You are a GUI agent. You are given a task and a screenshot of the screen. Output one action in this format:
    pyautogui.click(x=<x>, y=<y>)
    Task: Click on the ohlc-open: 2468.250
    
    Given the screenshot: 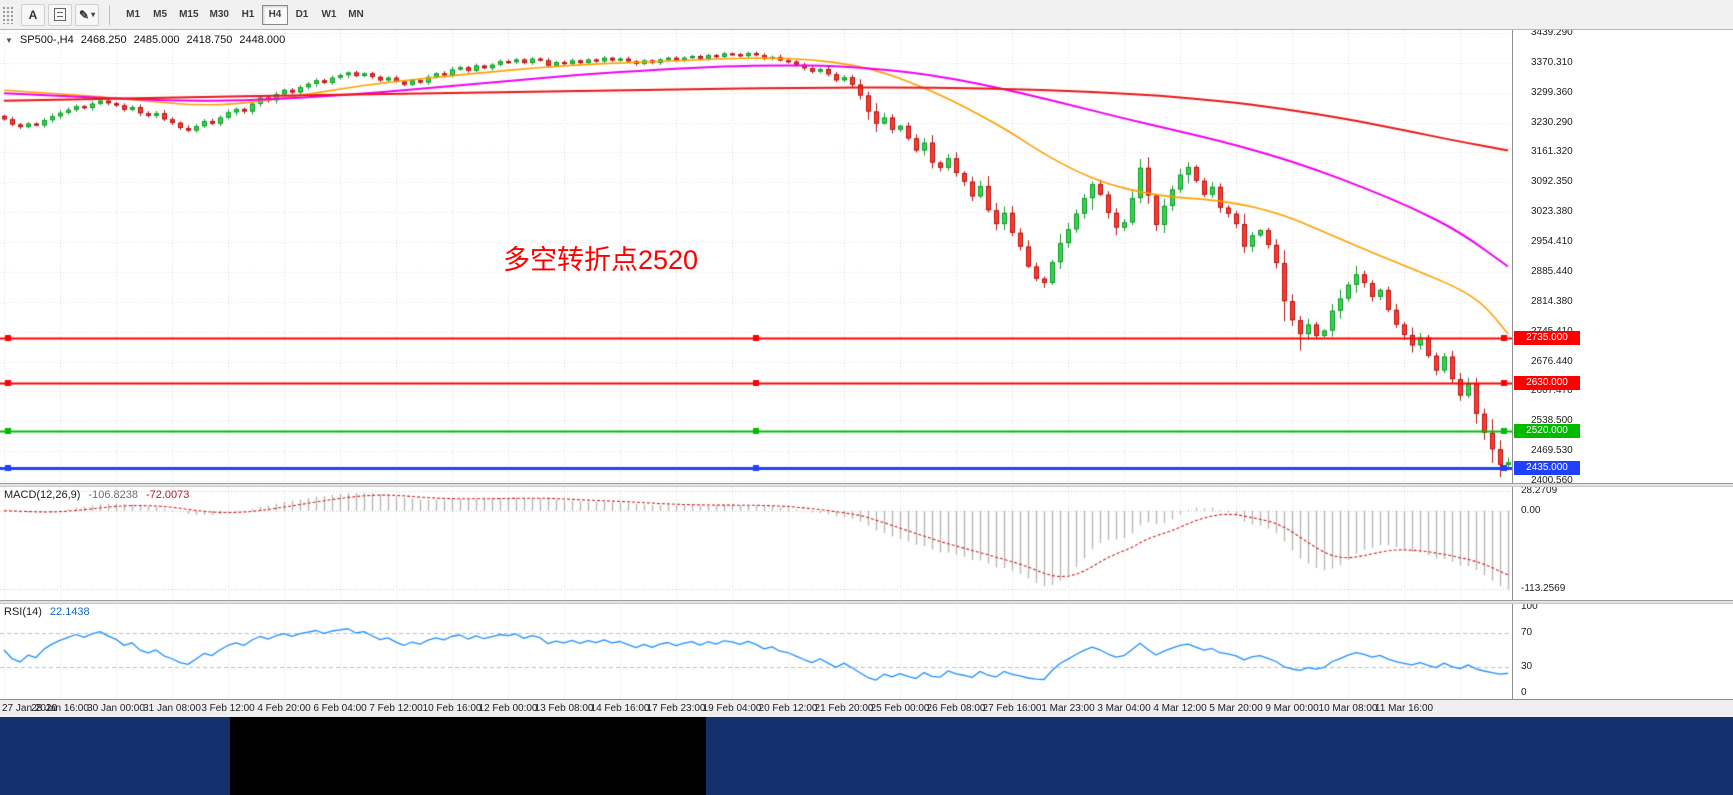 What is the action you would take?
    pyautogui.click(x=103, y=40)
    